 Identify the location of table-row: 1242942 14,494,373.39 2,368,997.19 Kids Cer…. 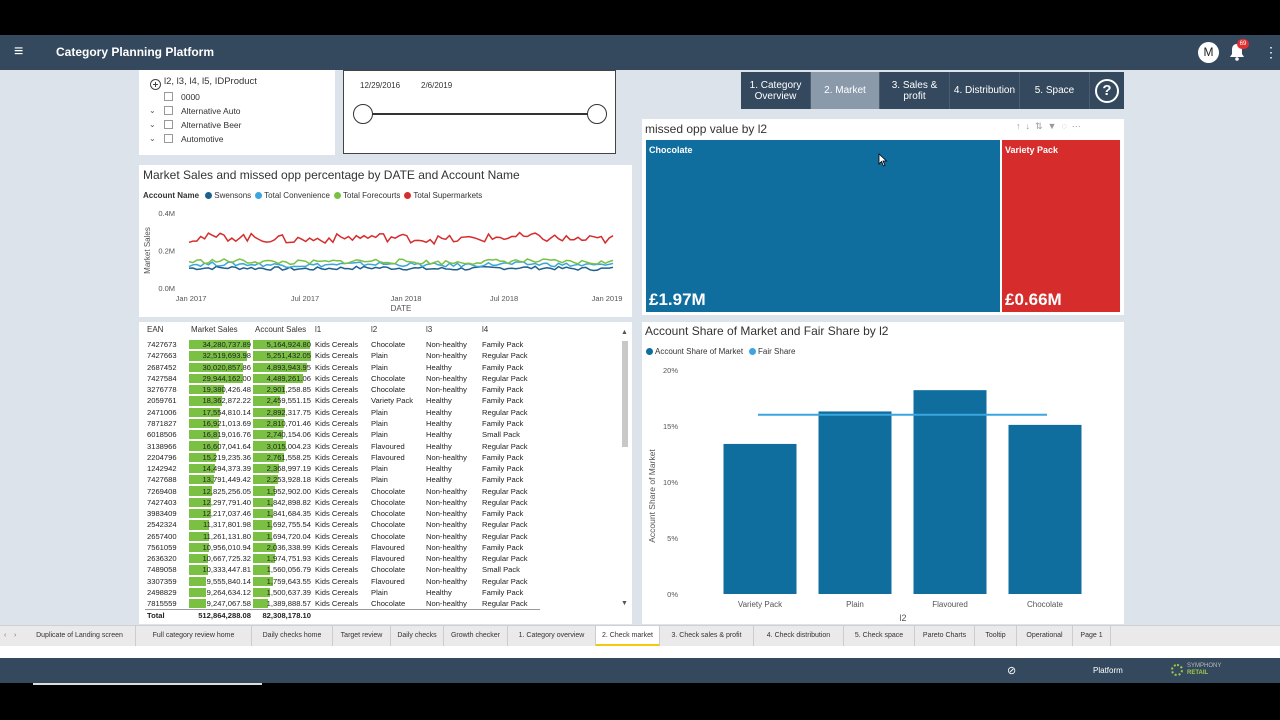
(342, 468).